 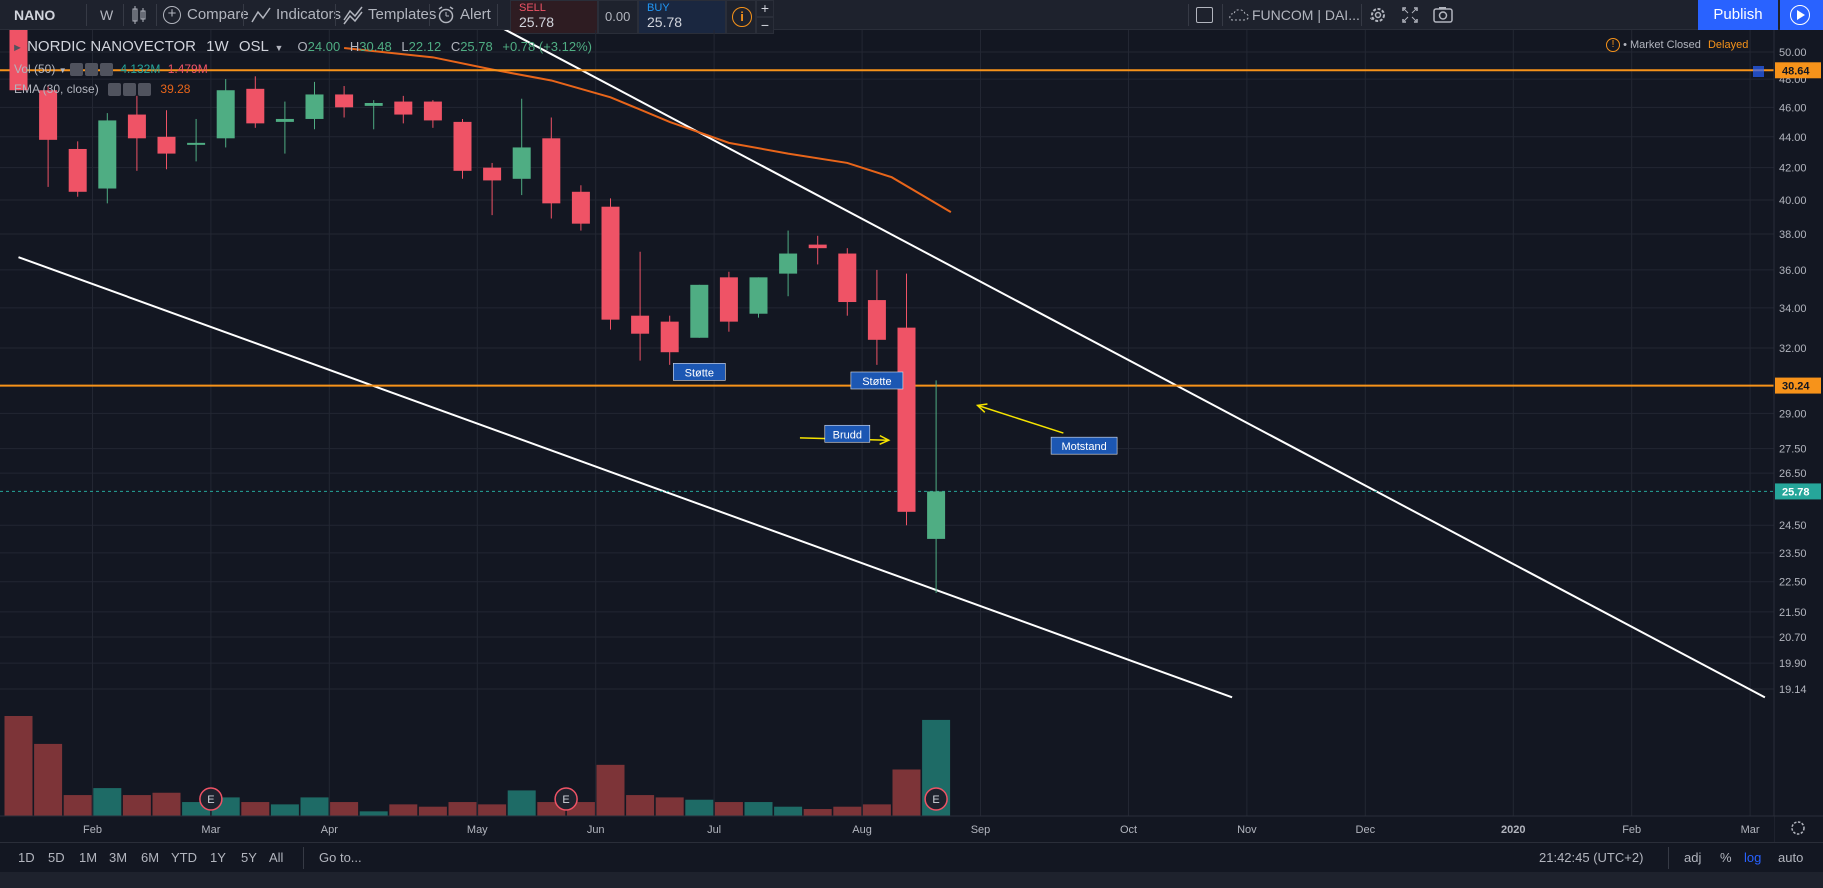 I want to click on x-tick-label: May, so click(x=477, y=830).